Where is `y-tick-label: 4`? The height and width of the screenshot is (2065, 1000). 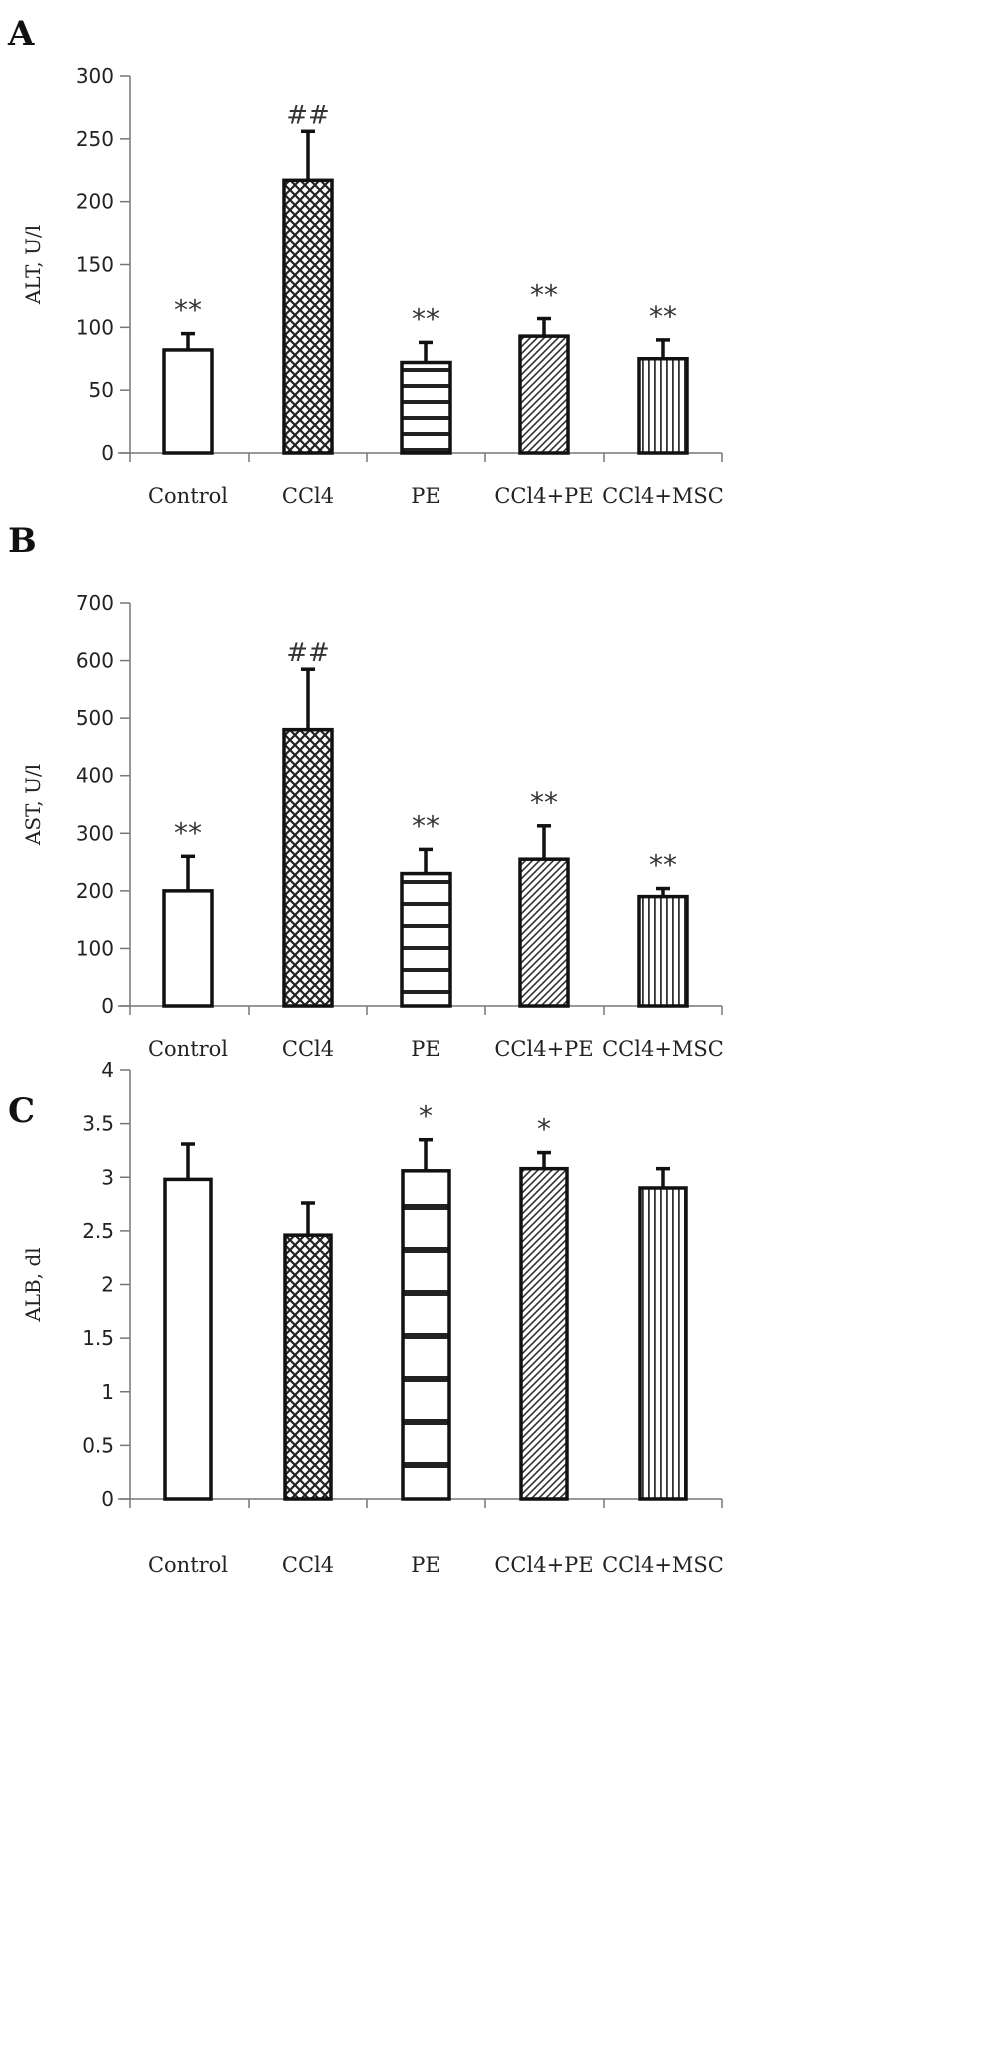
y-tick-label: 4 is located at coordinates (107, 1070).